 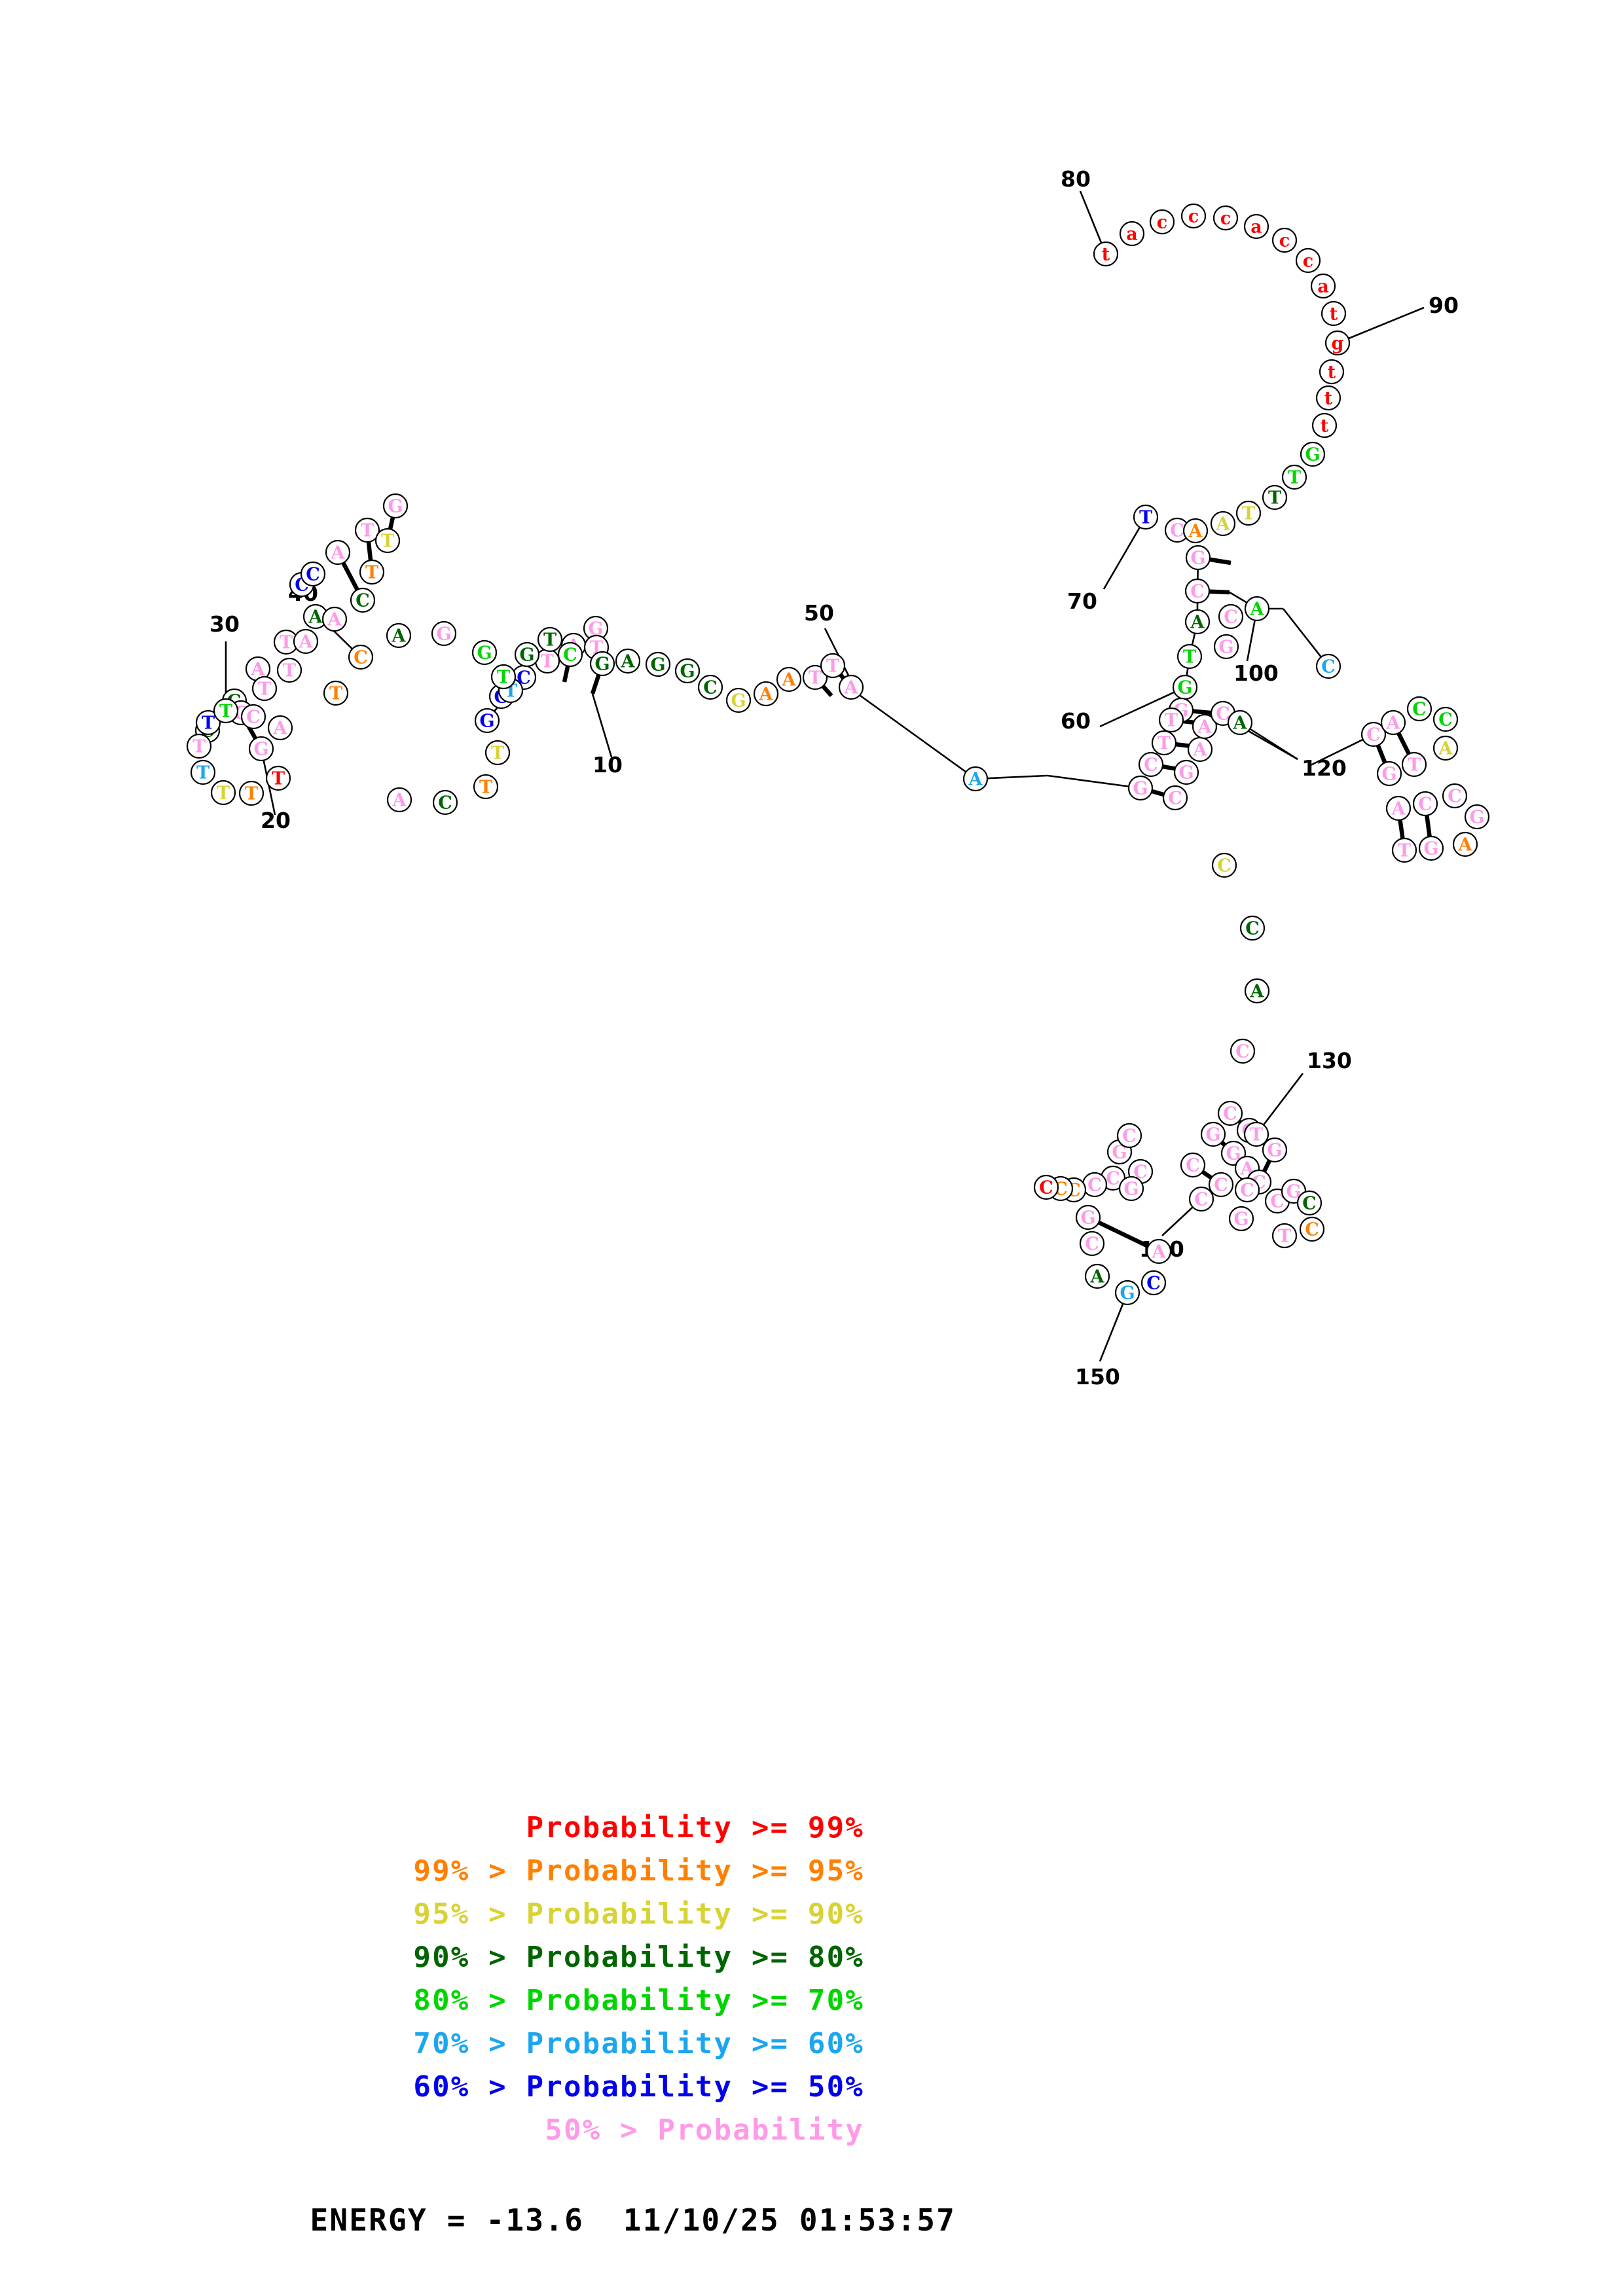 What do you see at coordinates (1198, 558) in the screenshot?
I see `nucleotide-64: G` at bounding box center [1198, 558].